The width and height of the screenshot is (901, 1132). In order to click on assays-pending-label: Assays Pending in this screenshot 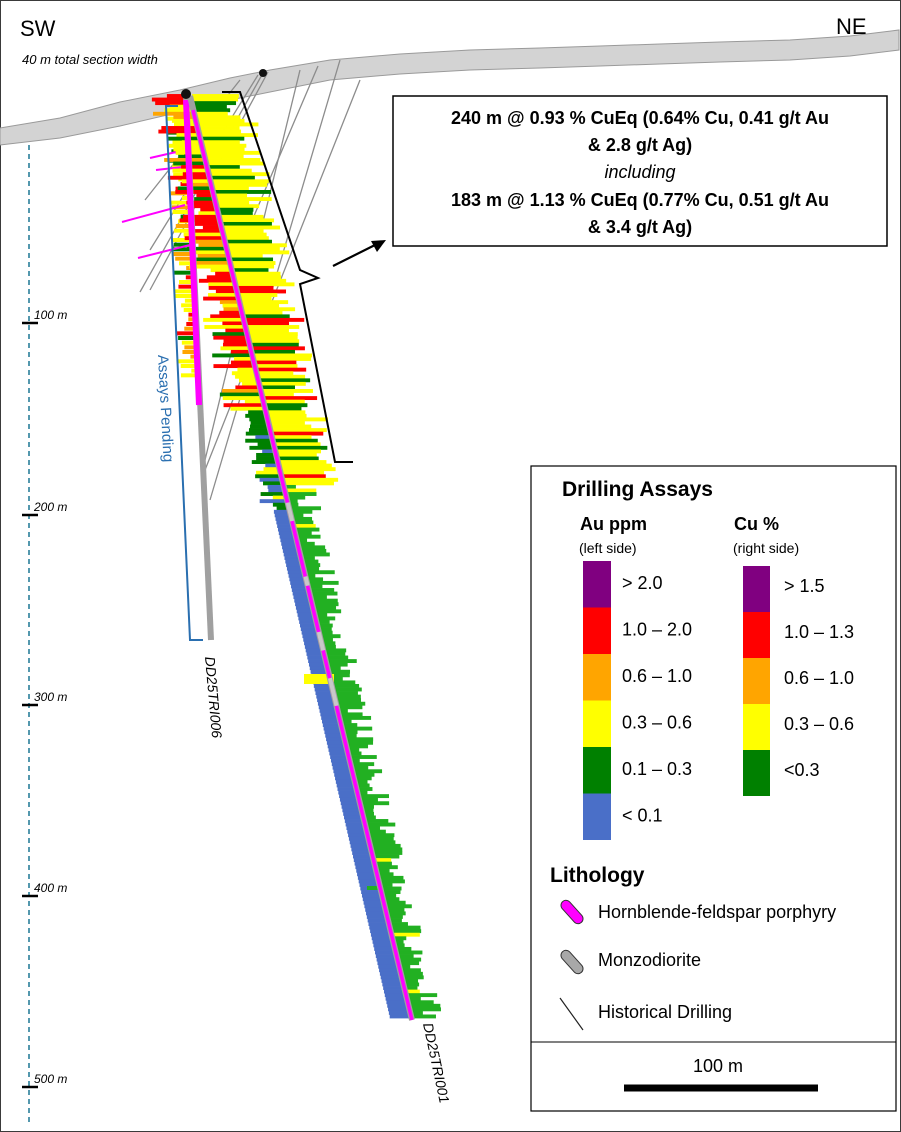, I will do `click(165, 408)`.